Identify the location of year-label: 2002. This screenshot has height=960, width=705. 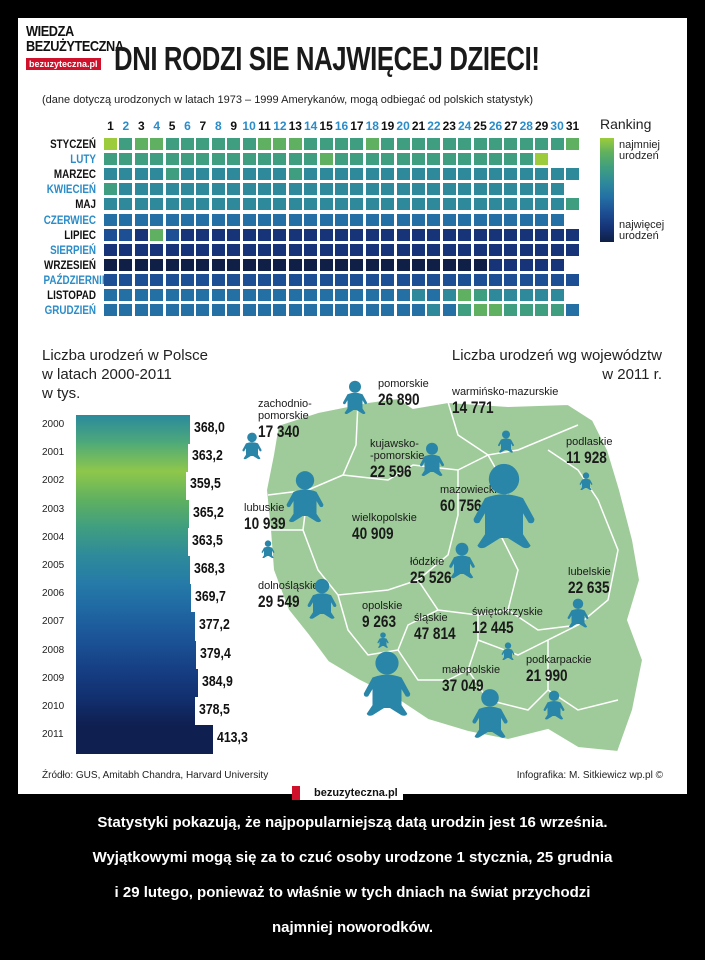
(53, 481).